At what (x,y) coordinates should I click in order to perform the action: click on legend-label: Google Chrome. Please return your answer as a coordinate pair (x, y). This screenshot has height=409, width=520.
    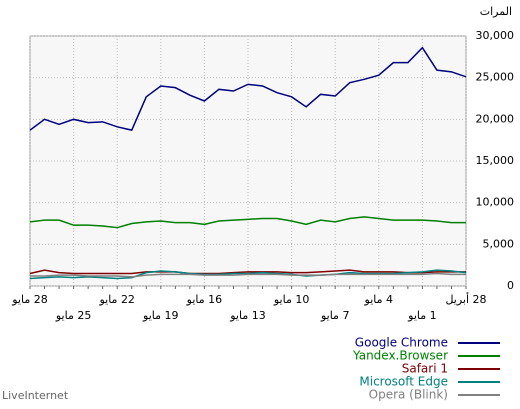
    Looking at the image, I should click on (401, 343).